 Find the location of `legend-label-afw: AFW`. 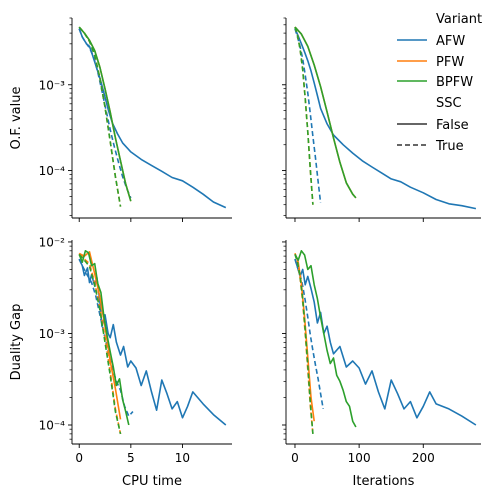

legend-label-afw: AFW is located at coordinates (450, 41).